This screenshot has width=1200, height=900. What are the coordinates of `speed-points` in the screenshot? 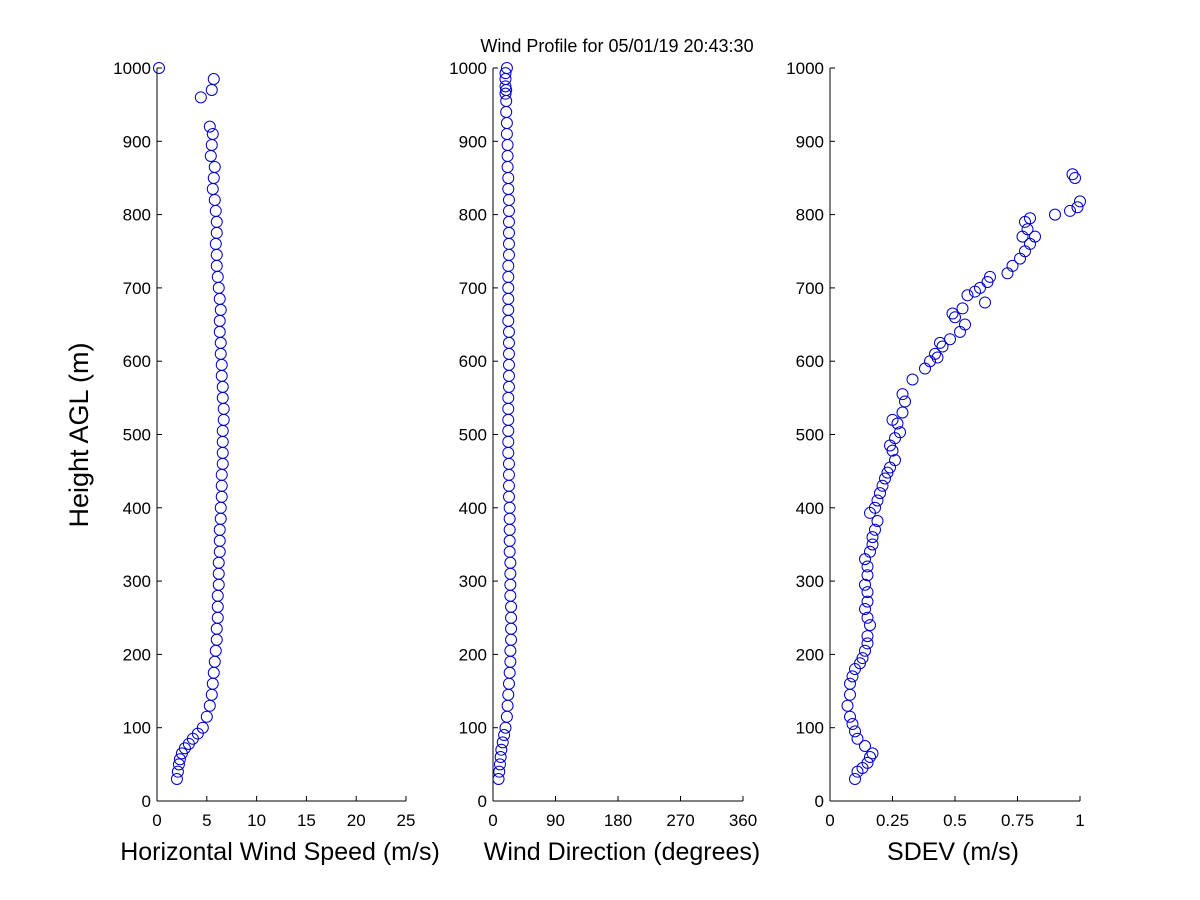 It's located at (191, 424).